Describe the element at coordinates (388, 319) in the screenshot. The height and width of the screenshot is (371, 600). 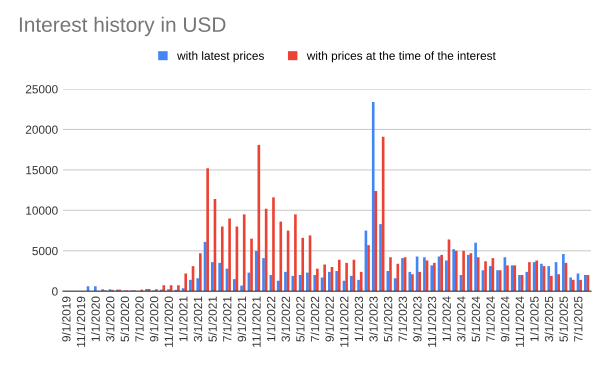
I see `x-tick-label: 5/1/2023` at that location.